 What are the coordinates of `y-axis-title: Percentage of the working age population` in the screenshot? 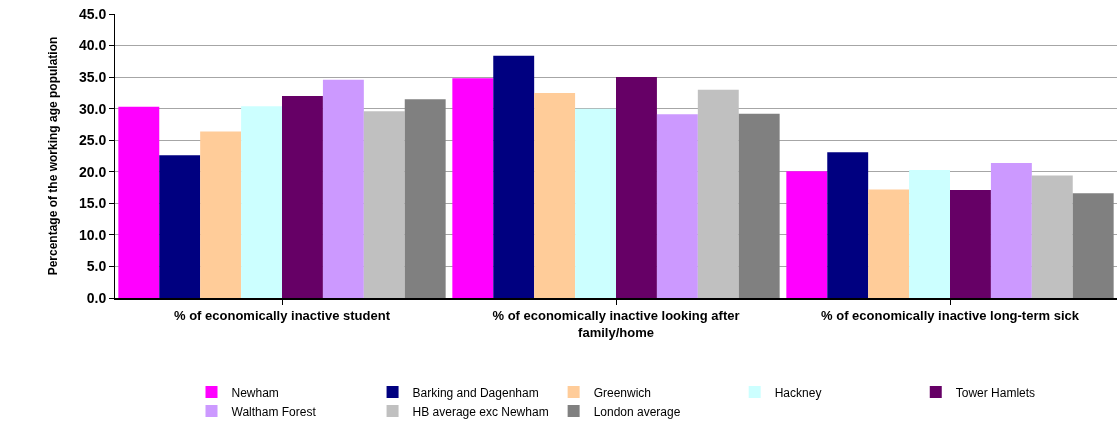 It's located at (53, 156).